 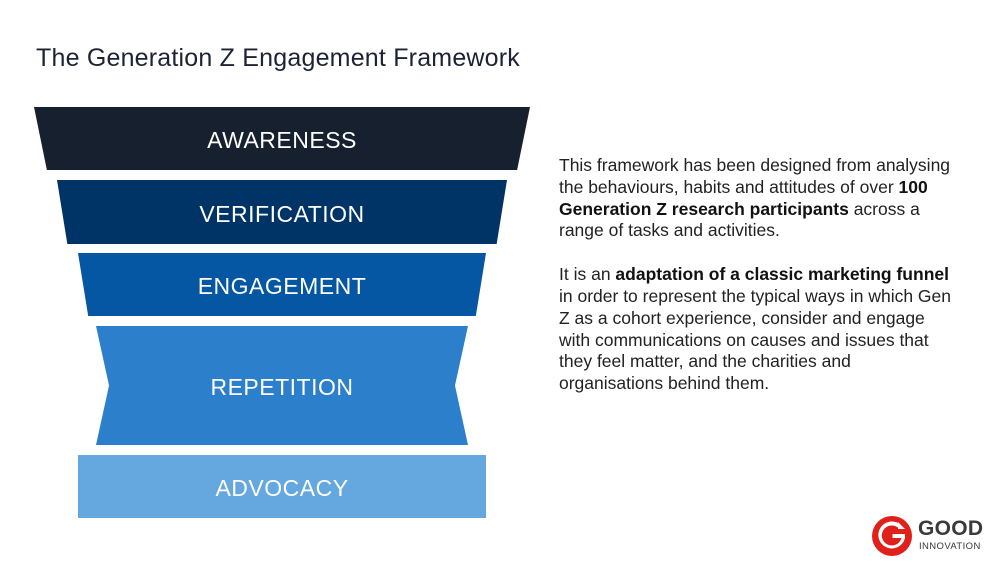 What do you see at coordinates (951, 528) in the screenshot?
I see `logo-wordmark: GOOD` at bounding box center [951, 528].